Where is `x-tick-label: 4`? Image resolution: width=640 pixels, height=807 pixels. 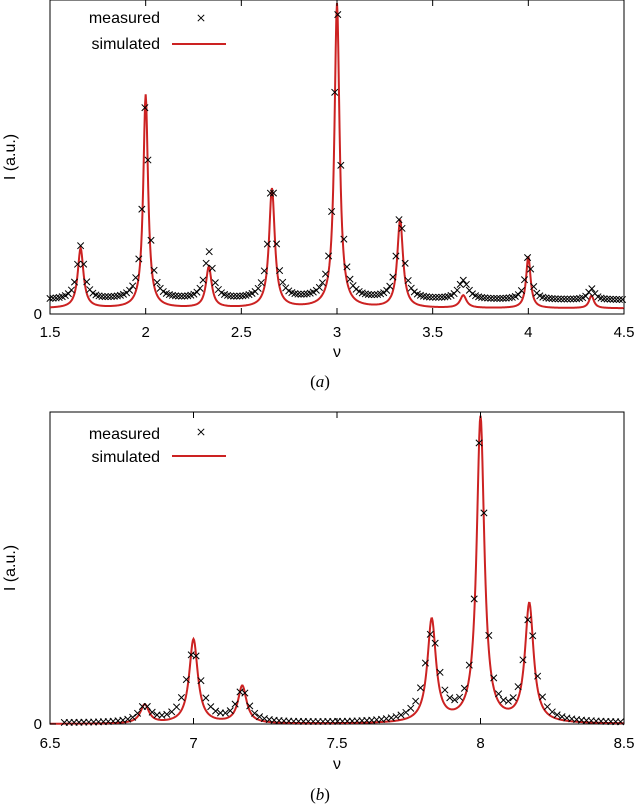
x-tick-label: 4 is located at coordinates (528, 332).